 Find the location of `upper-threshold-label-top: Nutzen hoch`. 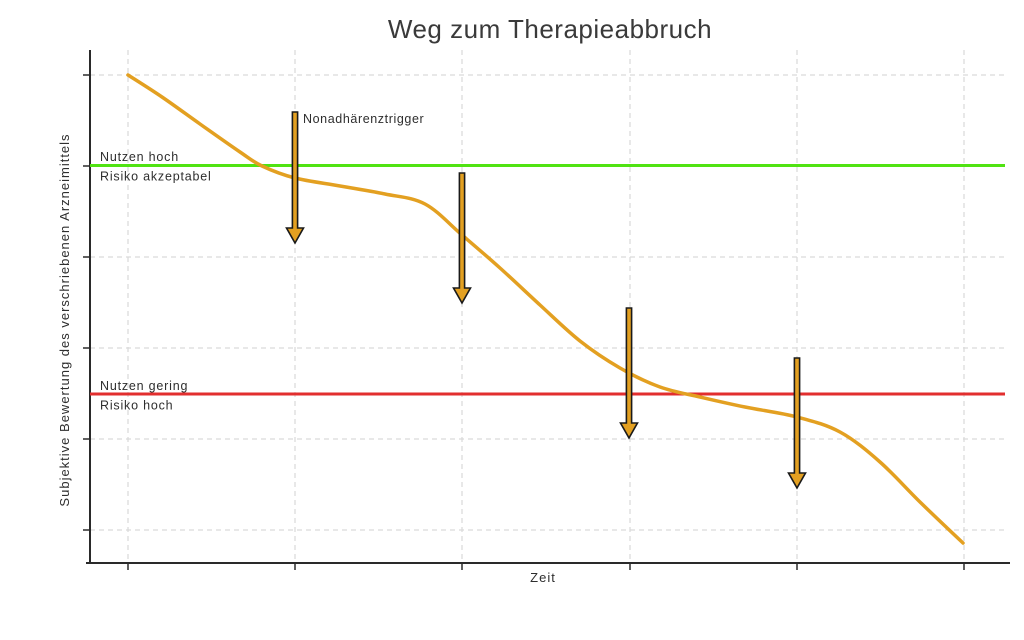

upper-threshold-label-top: Nutzen hoch is located at coordinates (139, 157).